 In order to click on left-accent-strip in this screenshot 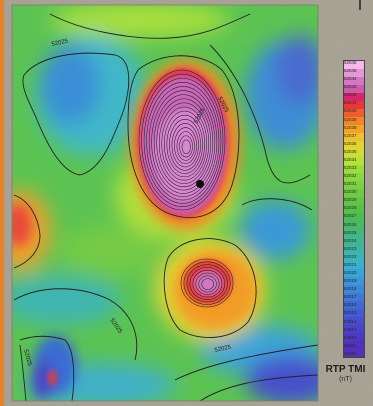, I will do `click(2, 203)`.